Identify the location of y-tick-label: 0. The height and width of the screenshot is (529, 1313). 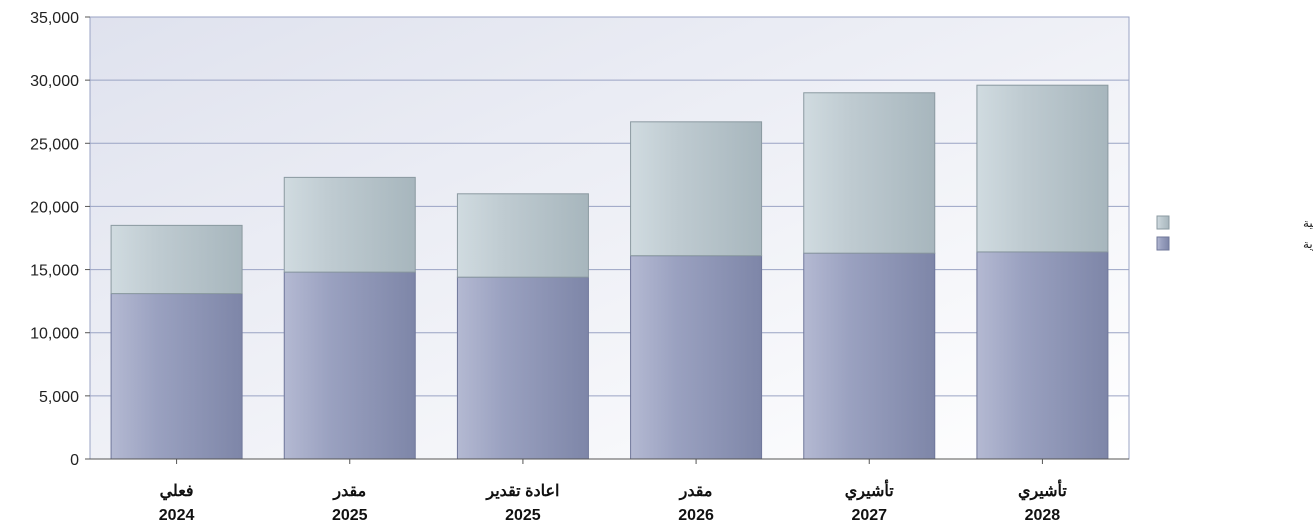
(74, 460).